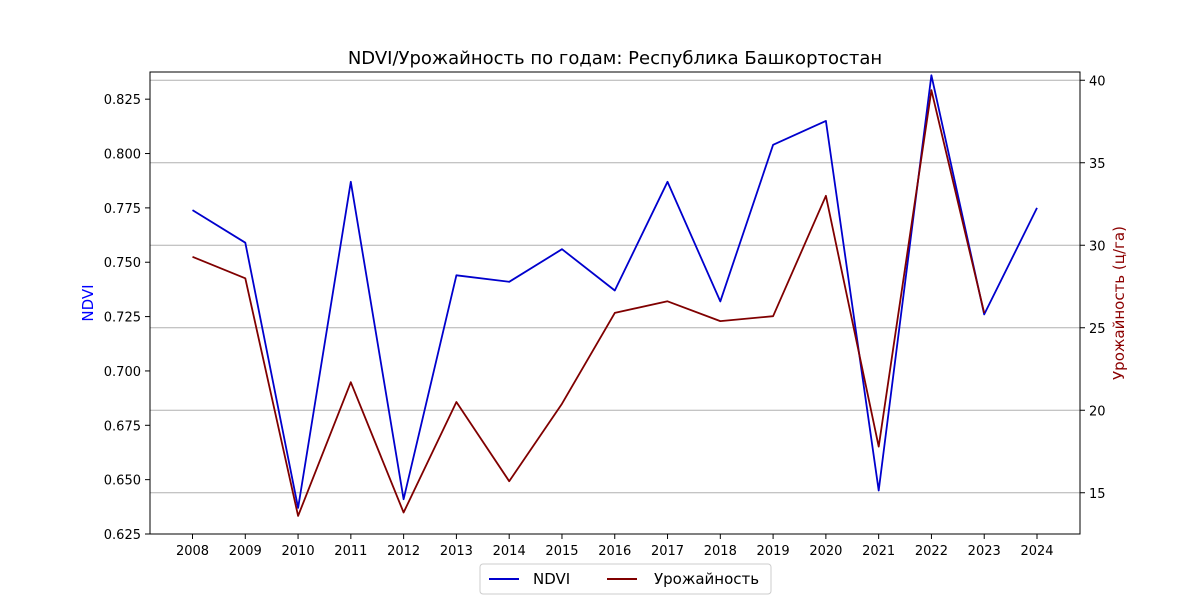  Describe the element at coordinates (509, 551) in the screenshot. I see `x-tick-label: 2014` at that location.